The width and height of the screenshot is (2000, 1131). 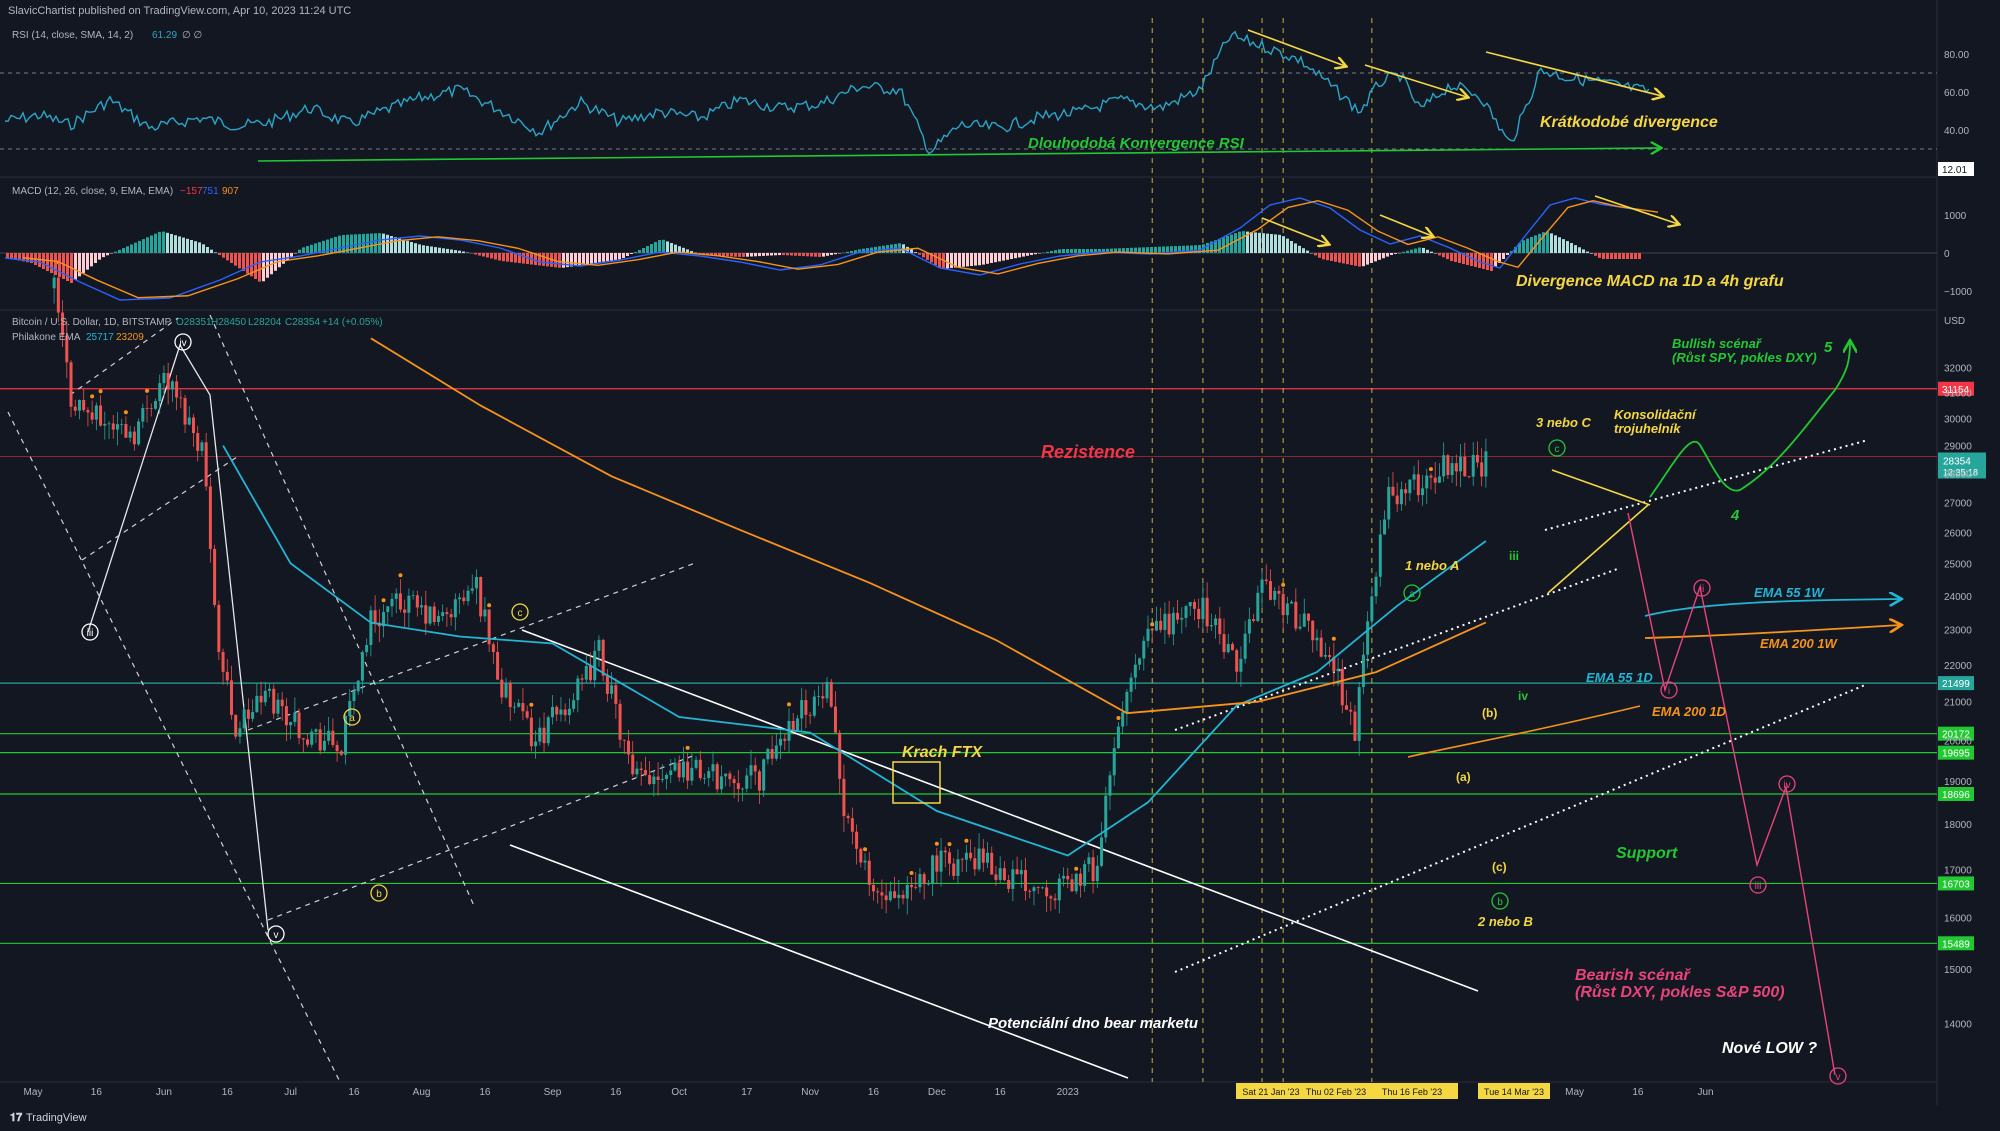 I want to click on price-level-label: 15489, so click(x=1956, y=944).